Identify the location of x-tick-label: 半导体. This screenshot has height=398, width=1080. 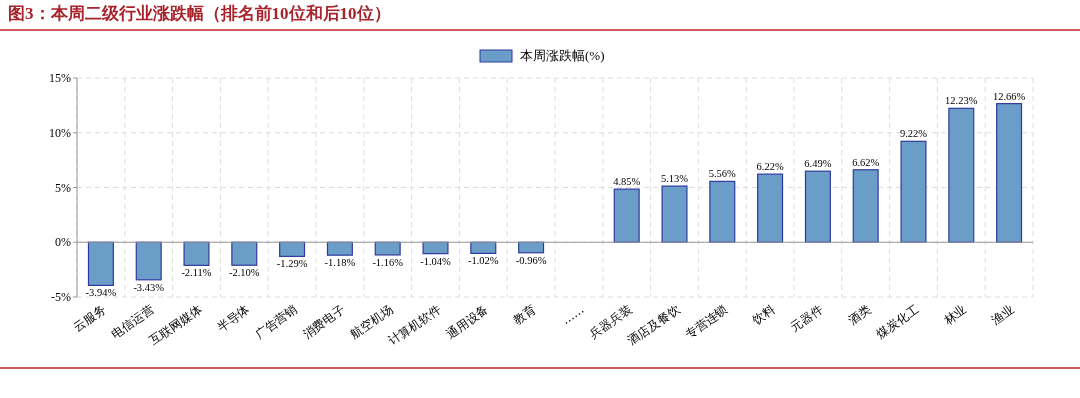
(233, 318).